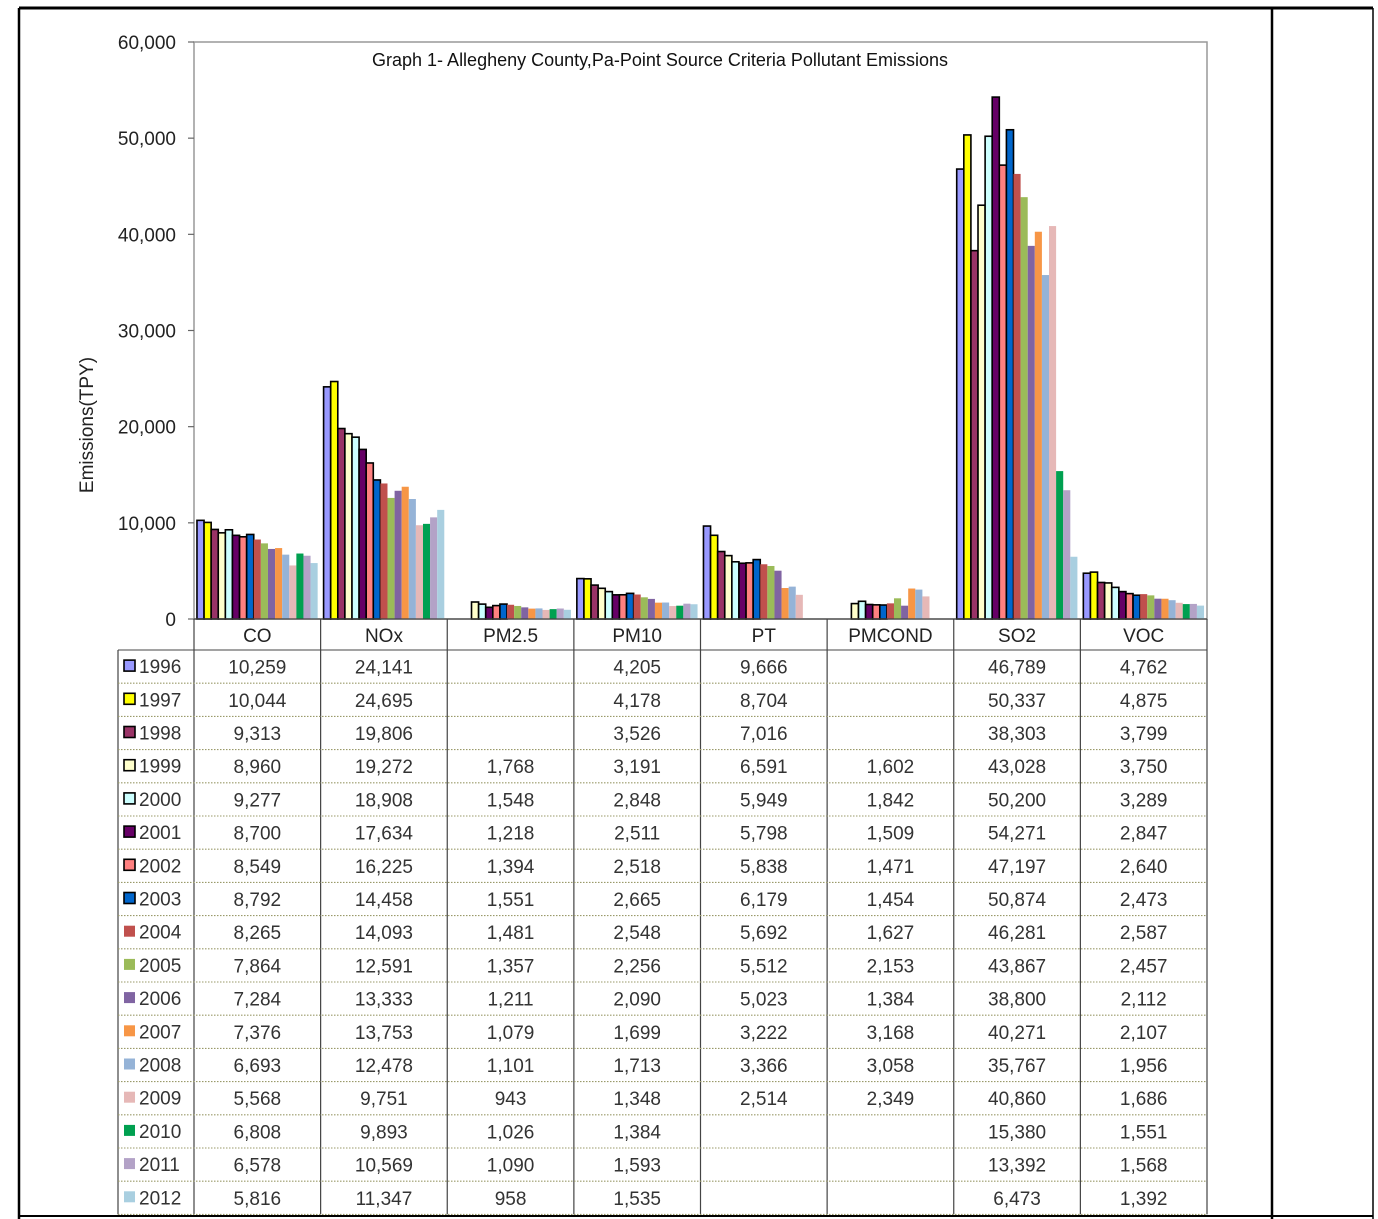  What do you see at coordinates (891, 1033) in the screenshot?
I see `table-cell: 3,168` at bounding box center [891, 1033].